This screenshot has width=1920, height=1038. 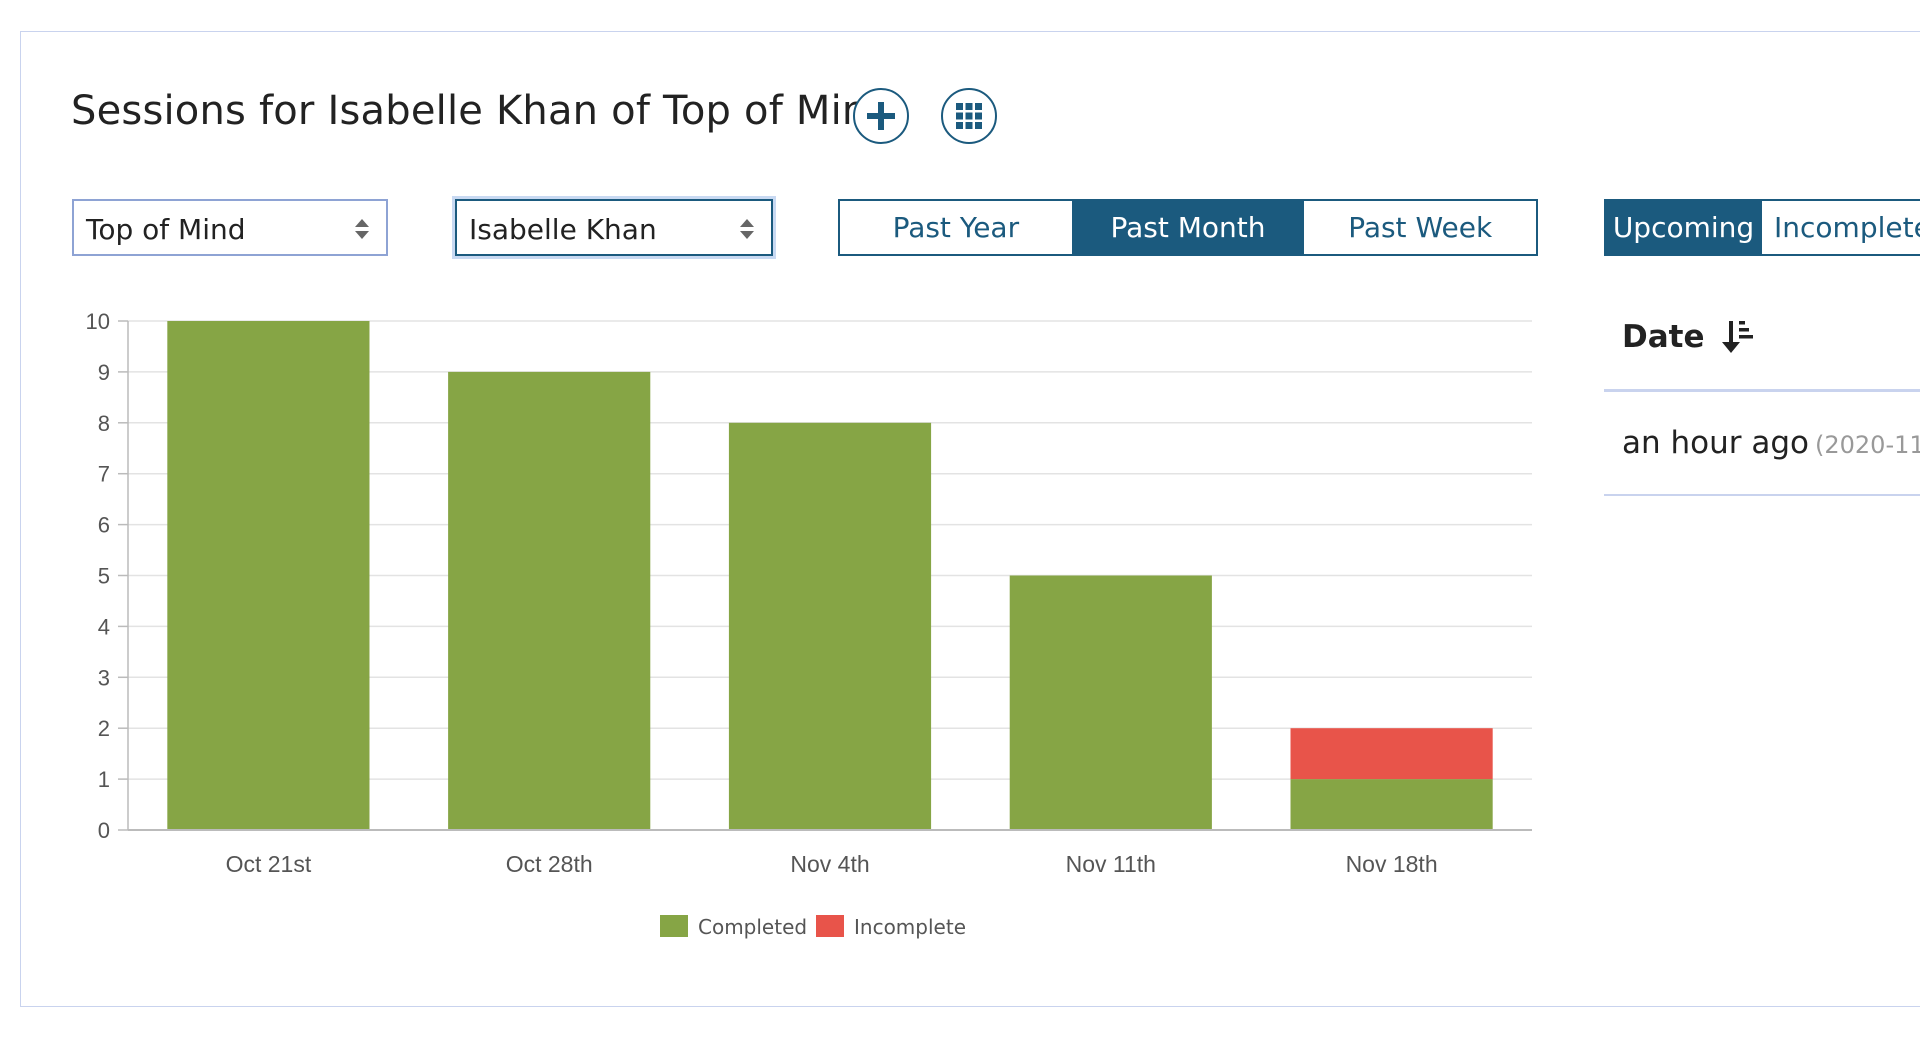 I want to click on table-row: an hour ago(2020-11-1, so click(x=1771, y=443).